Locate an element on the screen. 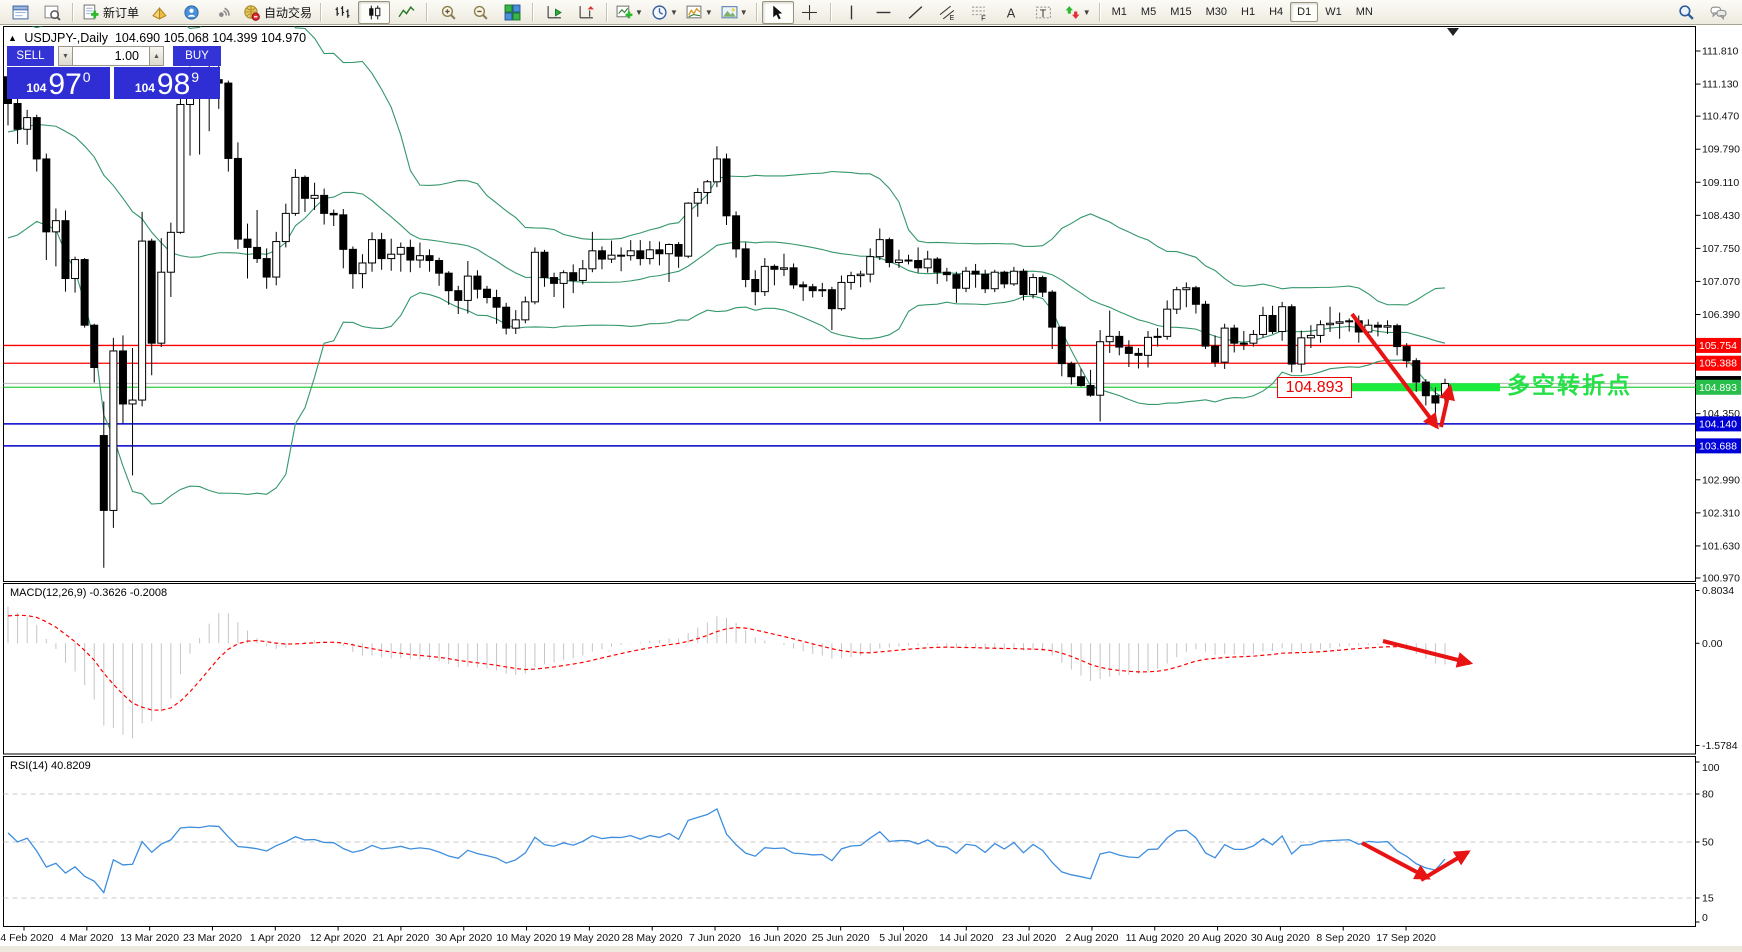 The height and width of the screenshot is (952, 1742). symbol-period-label: USDJPY-,Daily is located at coordinates (66, 38).